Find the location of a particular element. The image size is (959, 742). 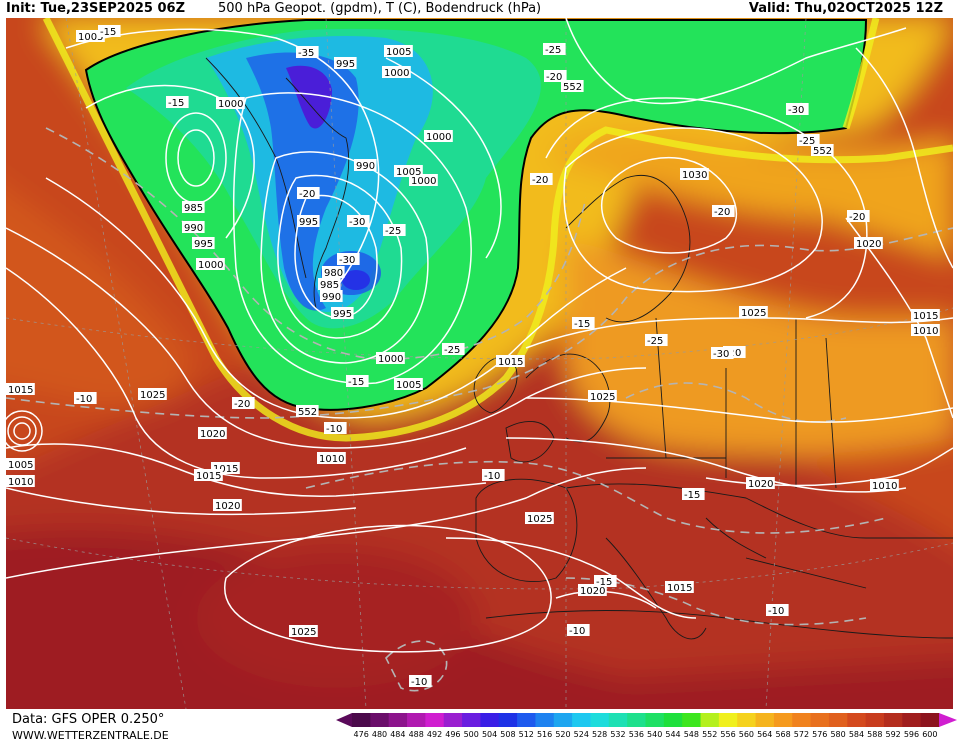

isobar-label: 1030 is located at coordinates (694, 174).